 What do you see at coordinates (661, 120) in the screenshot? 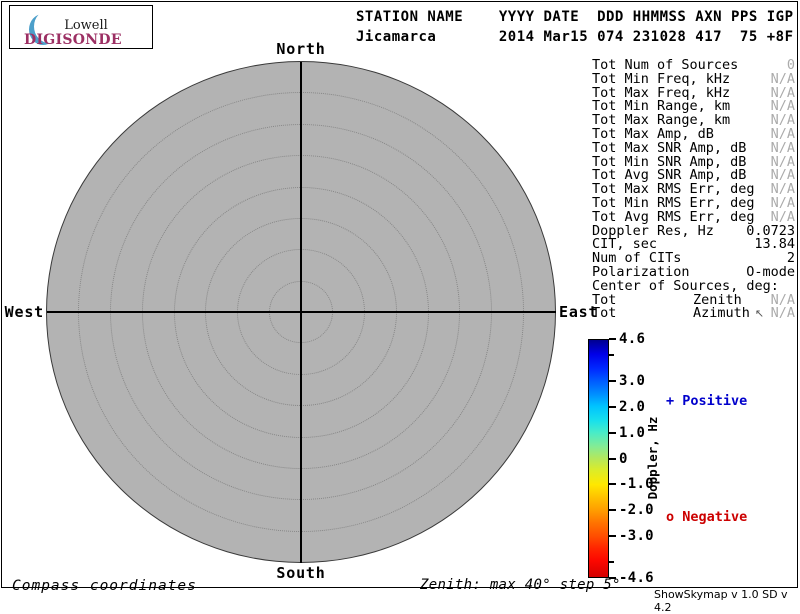
I see `parameter-label: Tot Max Range, km` at bounding box center [661, 120].